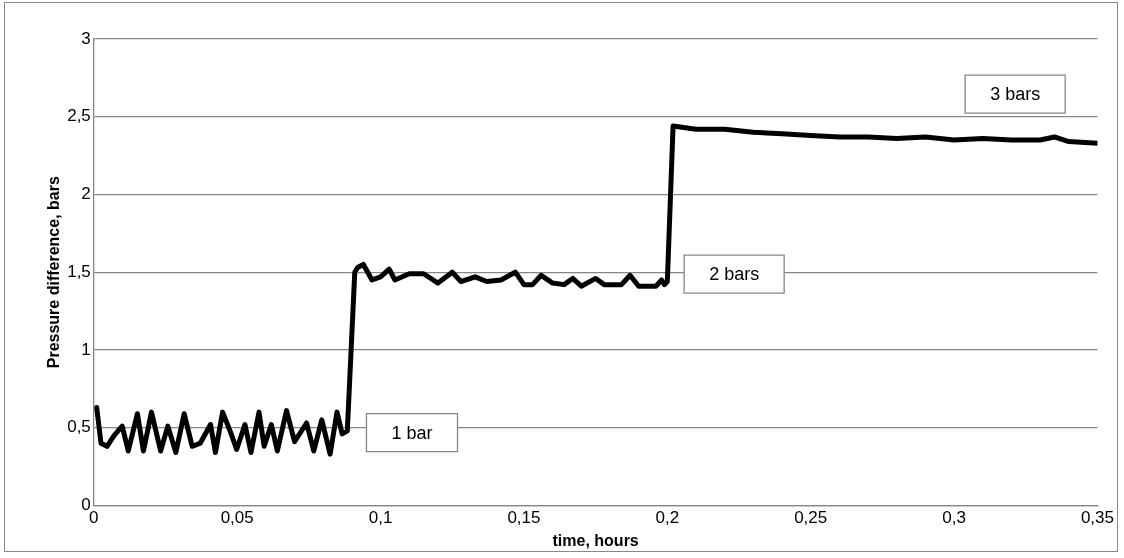 Image resolution: width=1124 pixels, height=558 pixels. Describe the element at coordinates (595, 540) in the screenshot. I see `x-axis-title: time, hours` at that location.